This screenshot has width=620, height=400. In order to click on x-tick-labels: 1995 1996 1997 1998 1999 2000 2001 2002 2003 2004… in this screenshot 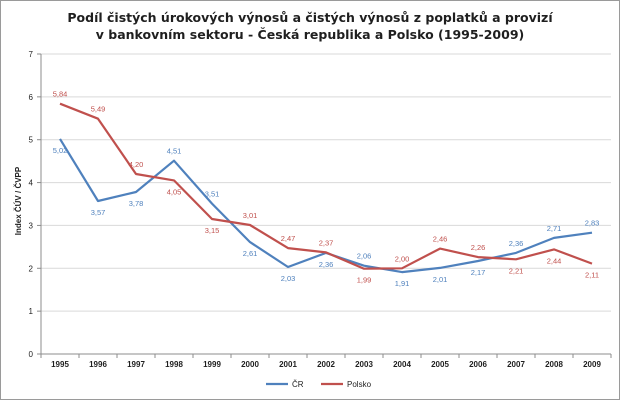, I will do `click(326, 364)`.